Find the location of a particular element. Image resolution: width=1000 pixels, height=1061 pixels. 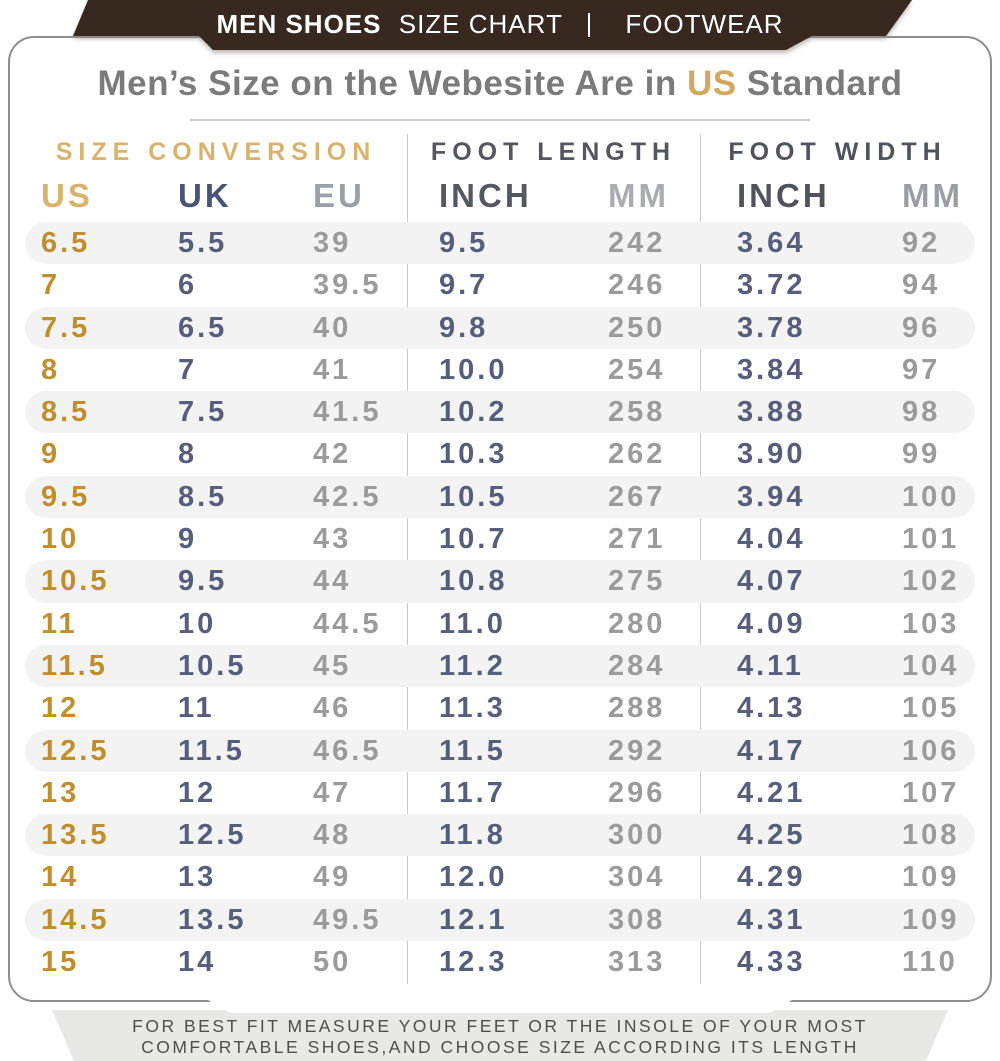

cell-inch-col6-row3: 3.78 is located at coordinates (771, 327).